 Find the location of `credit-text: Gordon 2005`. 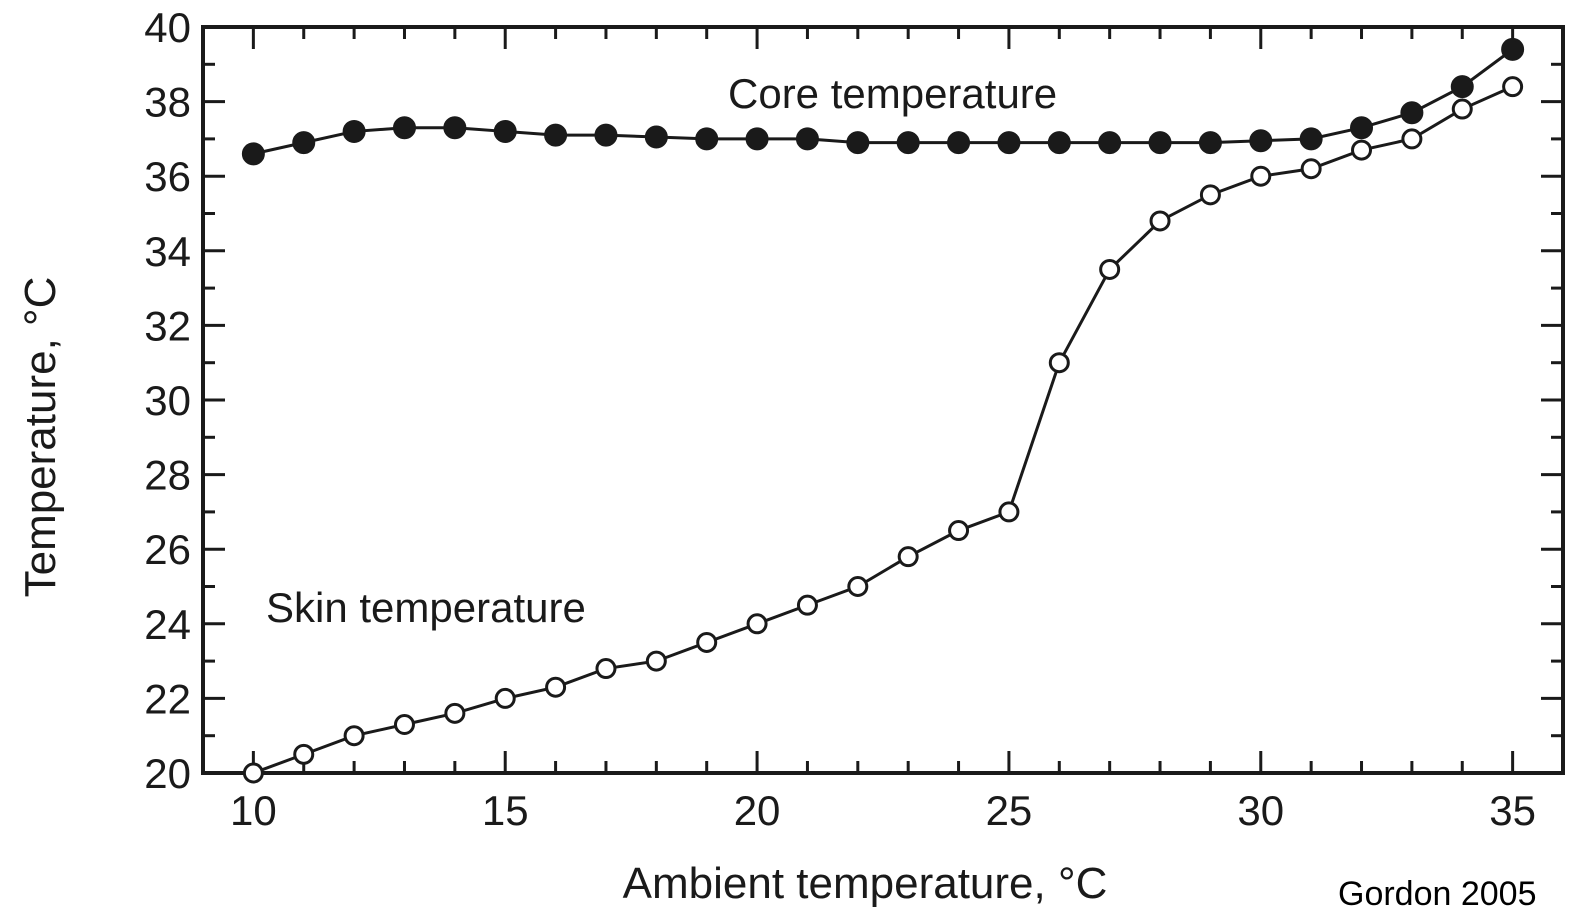

credit-text: Gordon 2005 is located at coordinates (1437, 894).